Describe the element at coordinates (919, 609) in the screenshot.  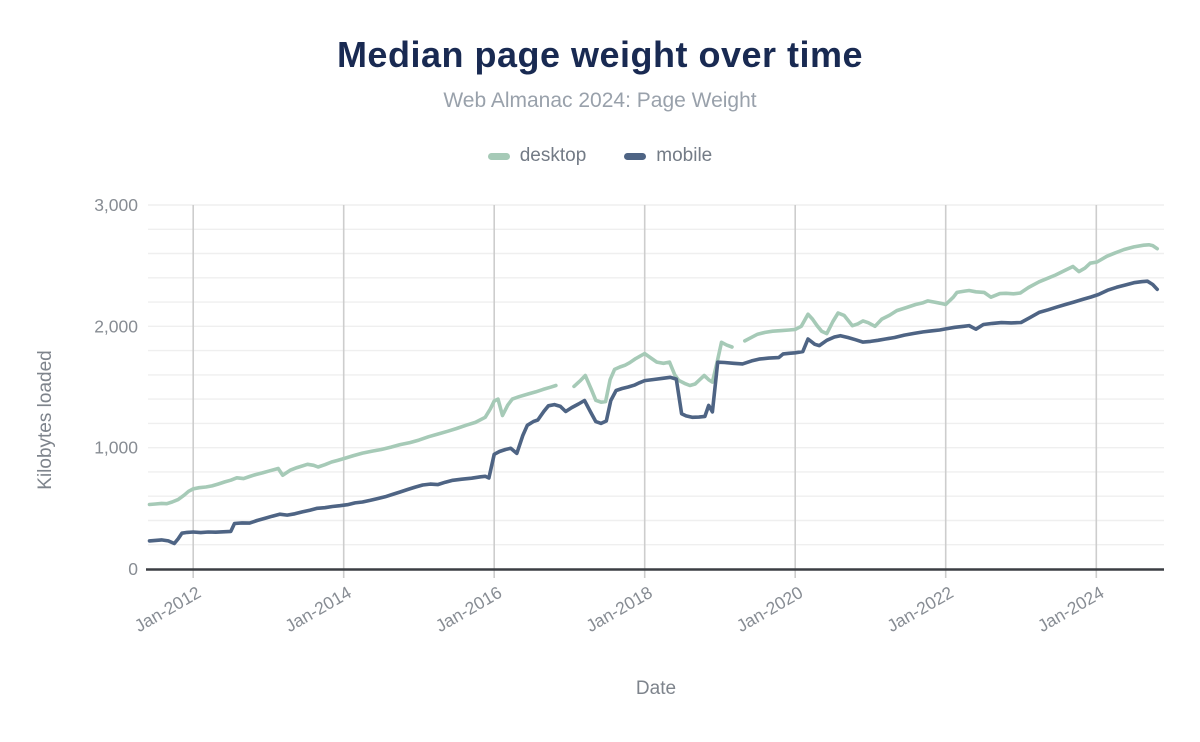
I see `svg-text: Jan-2022` at that location.